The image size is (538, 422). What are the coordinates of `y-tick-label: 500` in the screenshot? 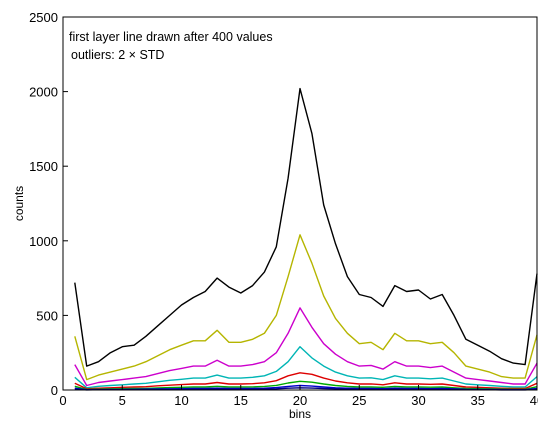 It's located at (47, 315).